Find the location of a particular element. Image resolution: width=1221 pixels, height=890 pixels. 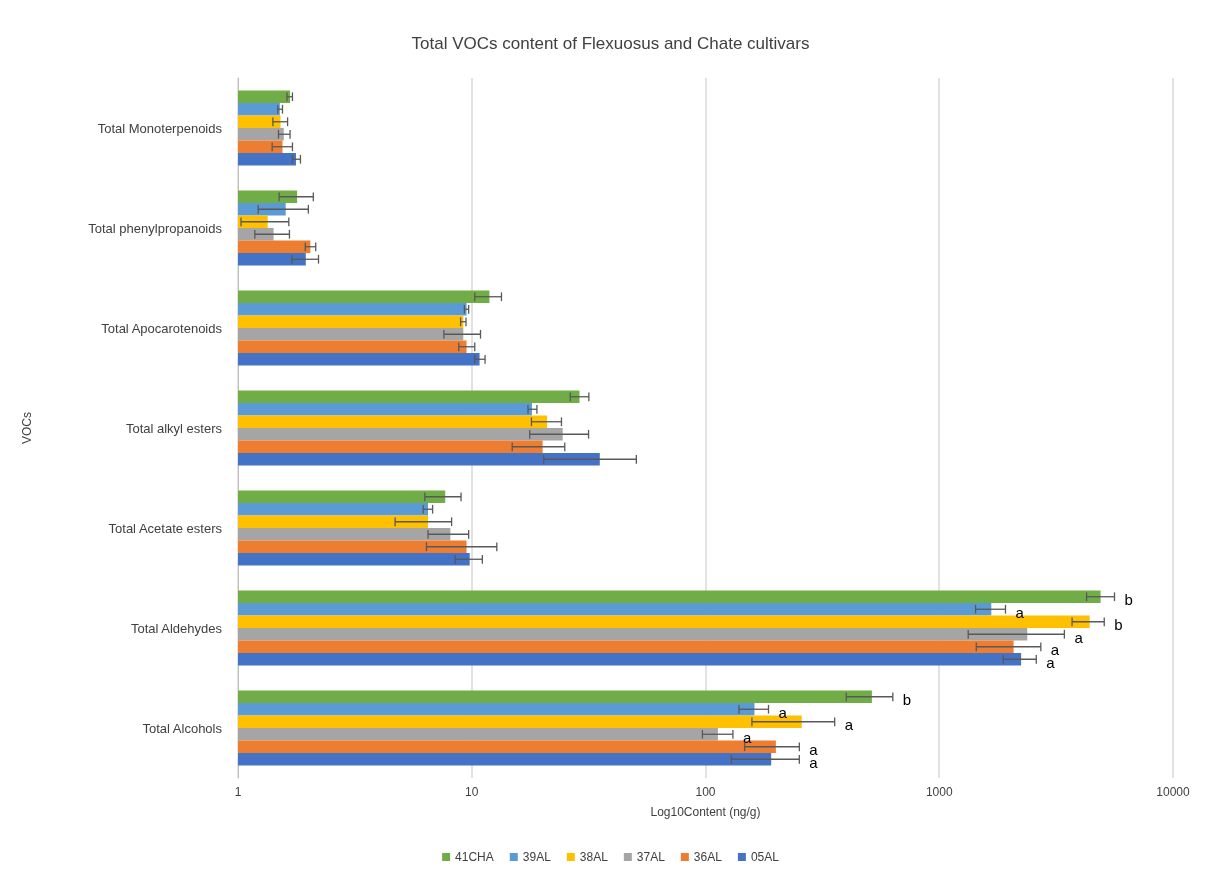

y-tick-label: Total phenylpropanoids is located at coordinates (155, 228).